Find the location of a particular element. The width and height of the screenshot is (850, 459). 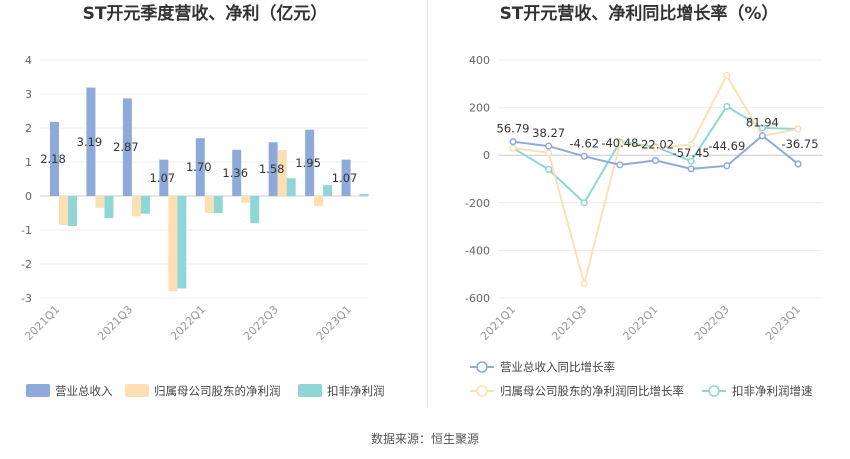

point-营业总收入同比增长率-2023Q1 is located at coordinates (798, 164).